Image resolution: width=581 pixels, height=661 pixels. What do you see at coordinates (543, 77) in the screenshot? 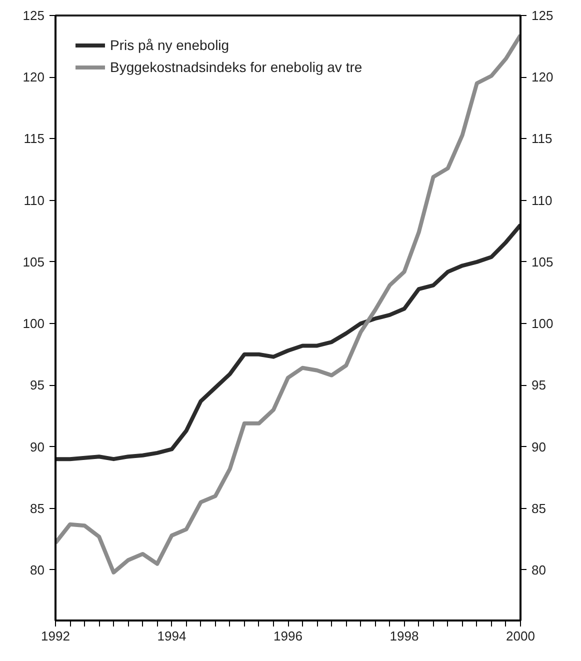
I see `y2-tick-label: 120` at bounding box center [543, 77].